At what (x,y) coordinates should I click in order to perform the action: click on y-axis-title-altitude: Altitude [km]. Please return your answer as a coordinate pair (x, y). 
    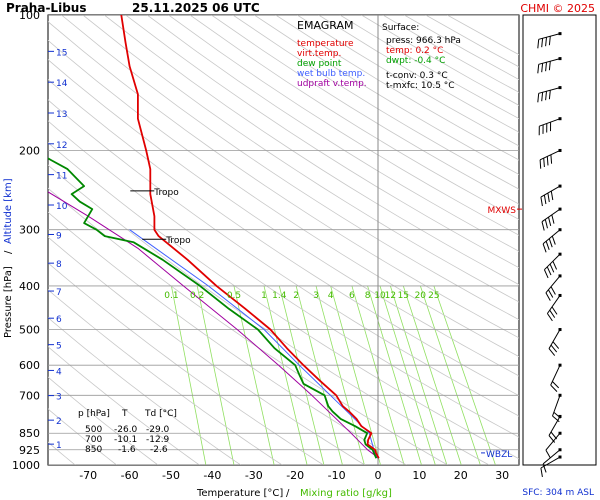
    Looking at the image, I should click on (8, 211).